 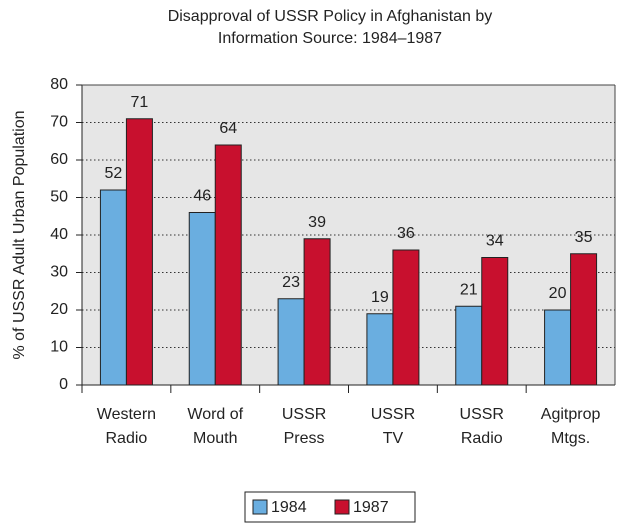 What do you see at coordinates (469, 289) in the screenshot?
I see `value-label: 21` at bounding box center [469, 289].